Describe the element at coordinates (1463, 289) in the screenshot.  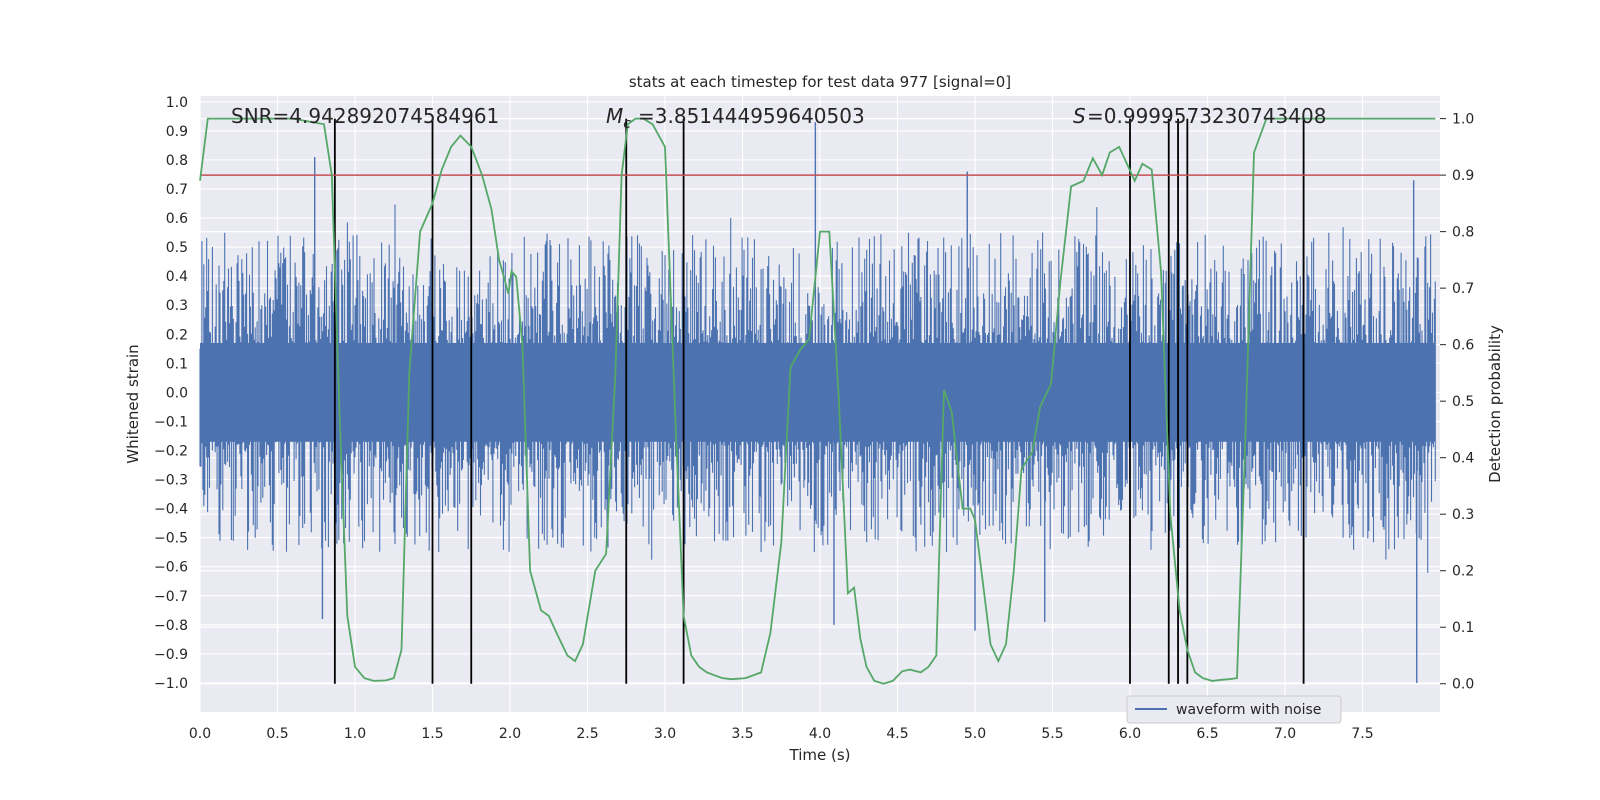
I see `y2-tick-label: 0.7` at that location.